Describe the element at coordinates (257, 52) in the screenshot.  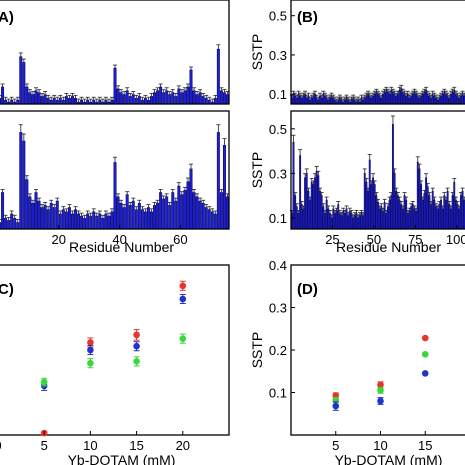
I see `y-axis-label: SSTP` at that location.